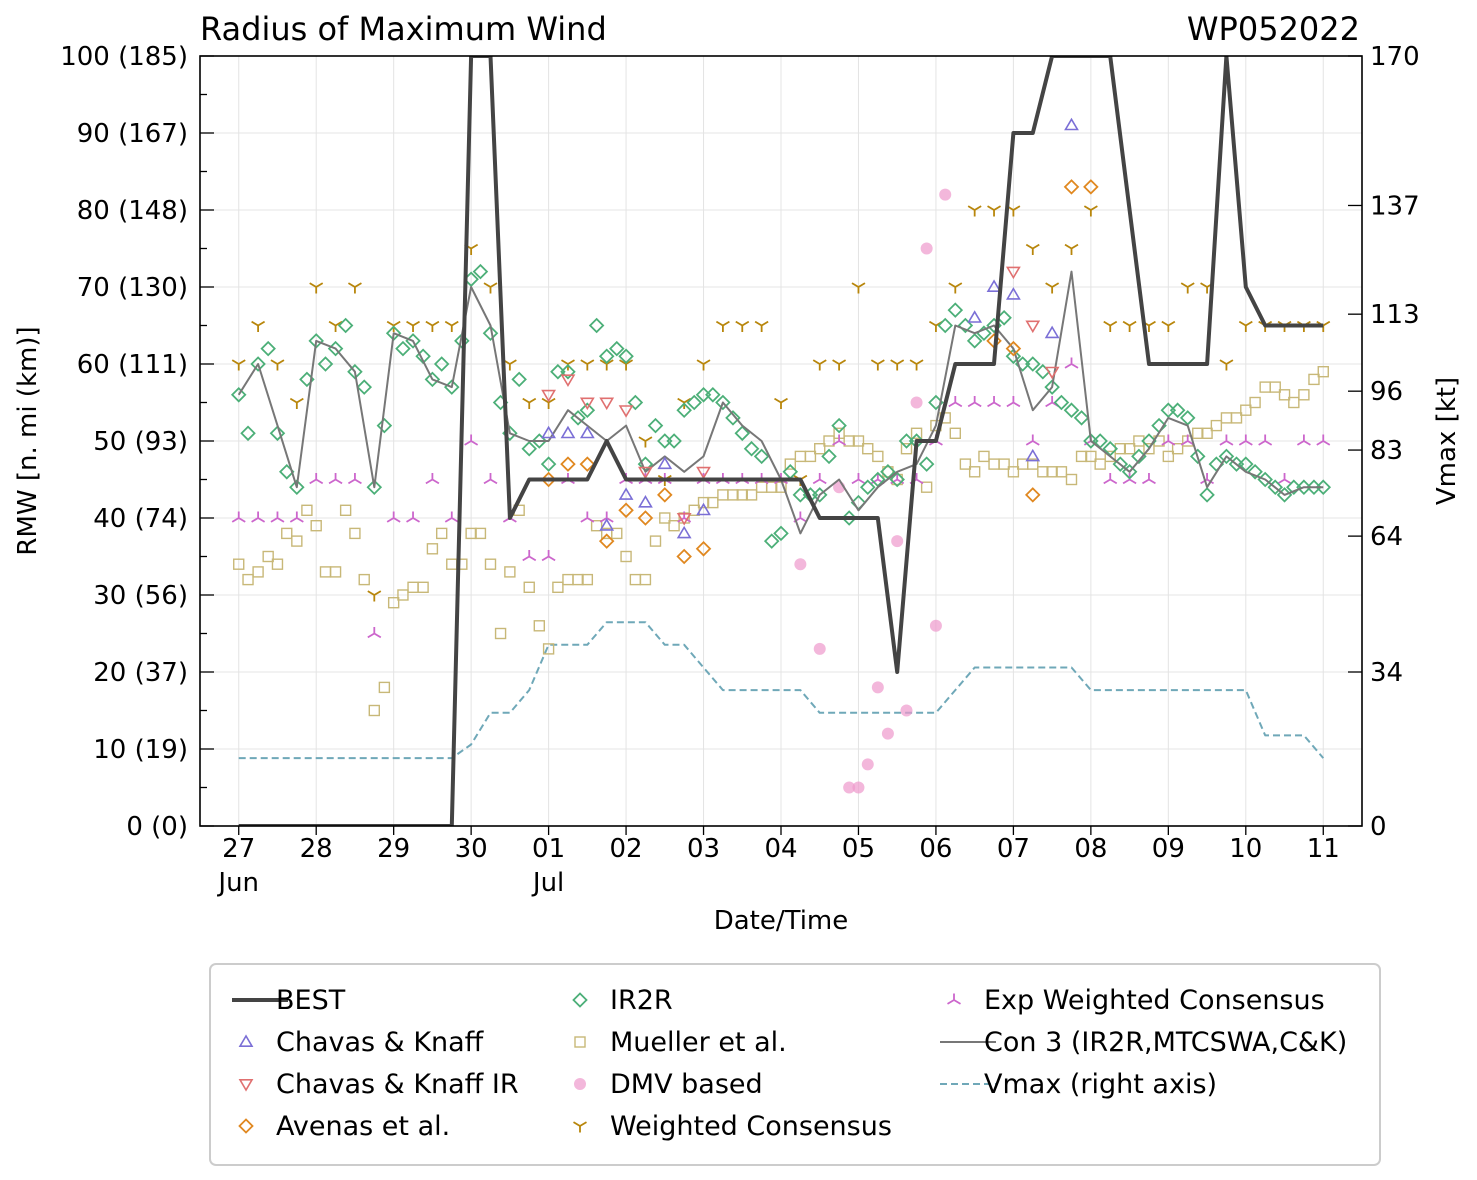 The image size is (1477, 1180). What do you see at coordinates (641, 1000) in the screenshot?
I see `legend-label-ir2r: IR2R` at bounding box center [641, 1000].